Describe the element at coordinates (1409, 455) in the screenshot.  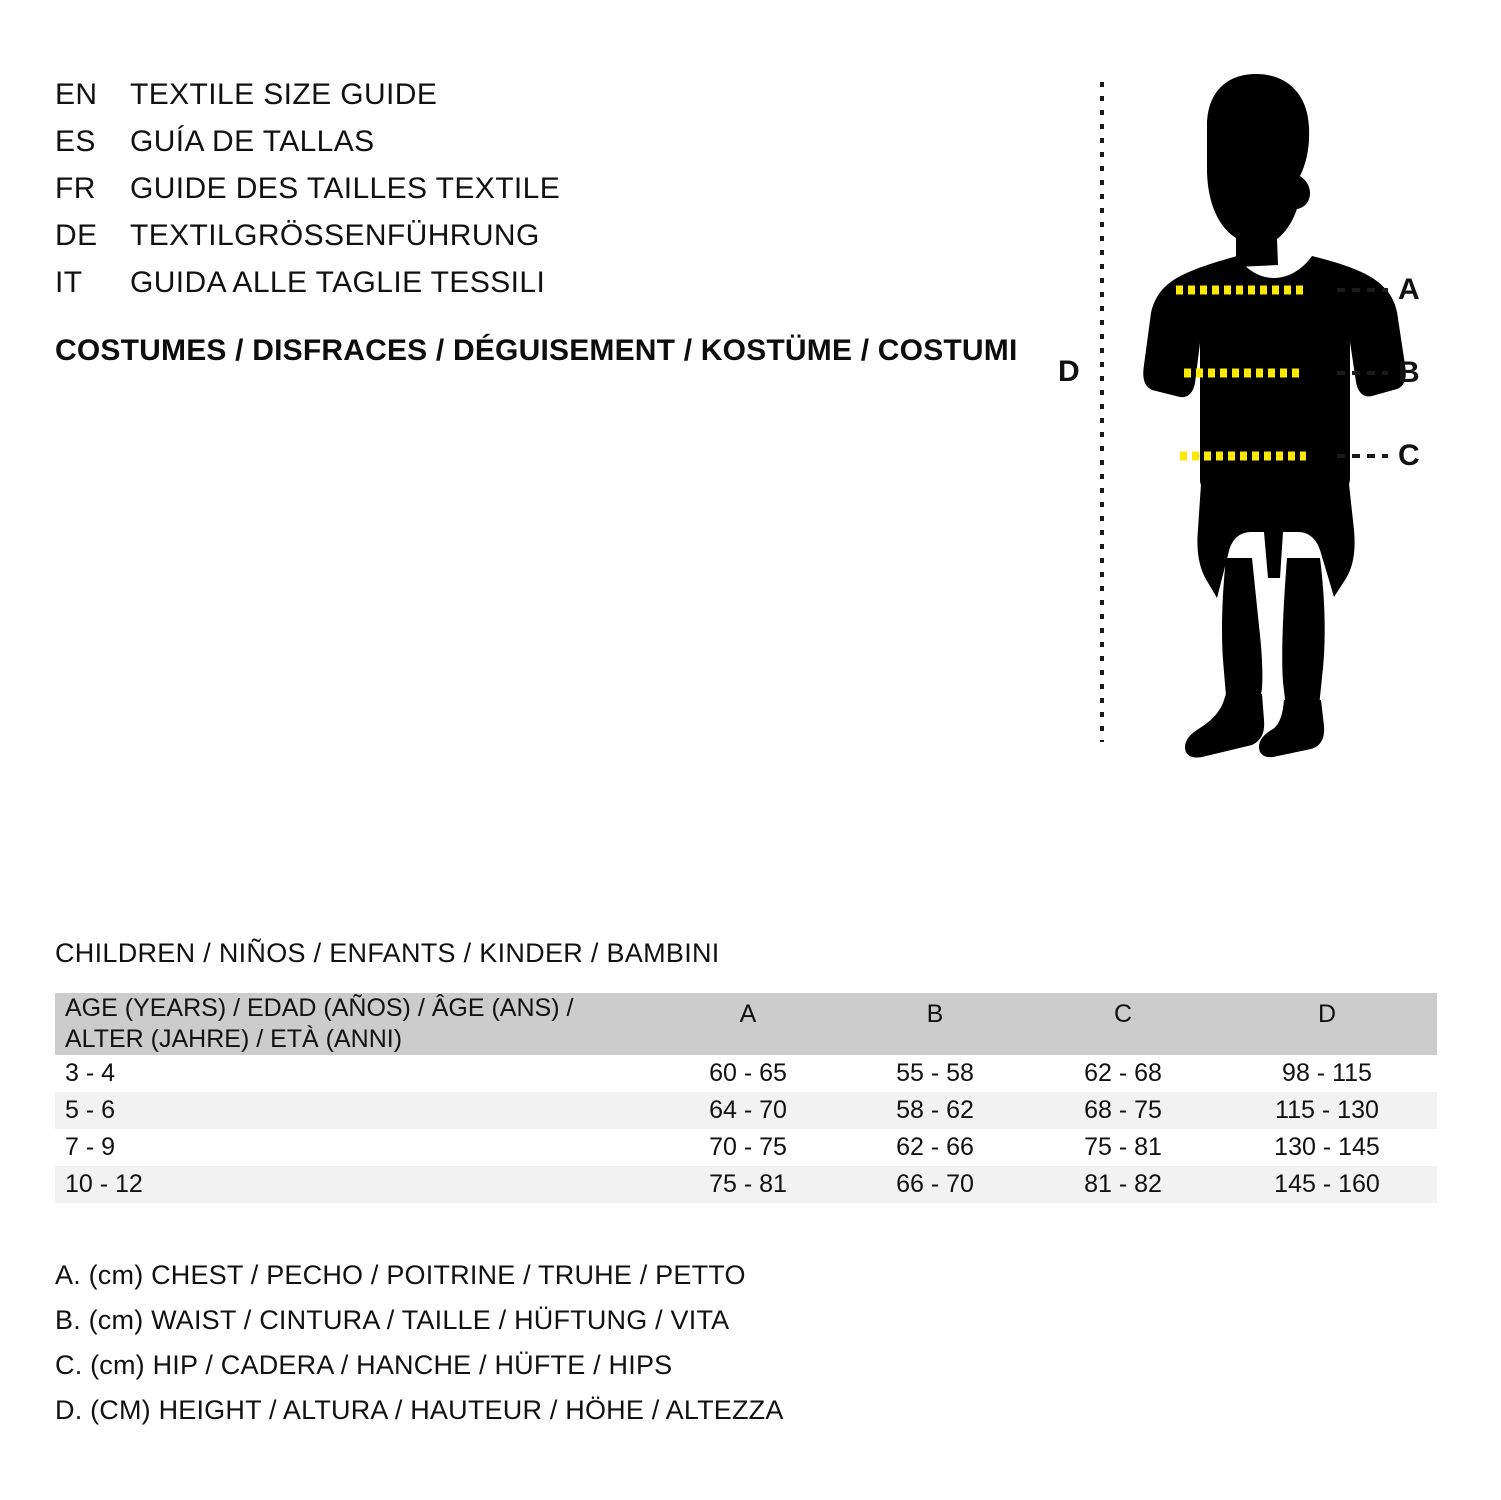
I see `dimension-label-c: C` at that location.